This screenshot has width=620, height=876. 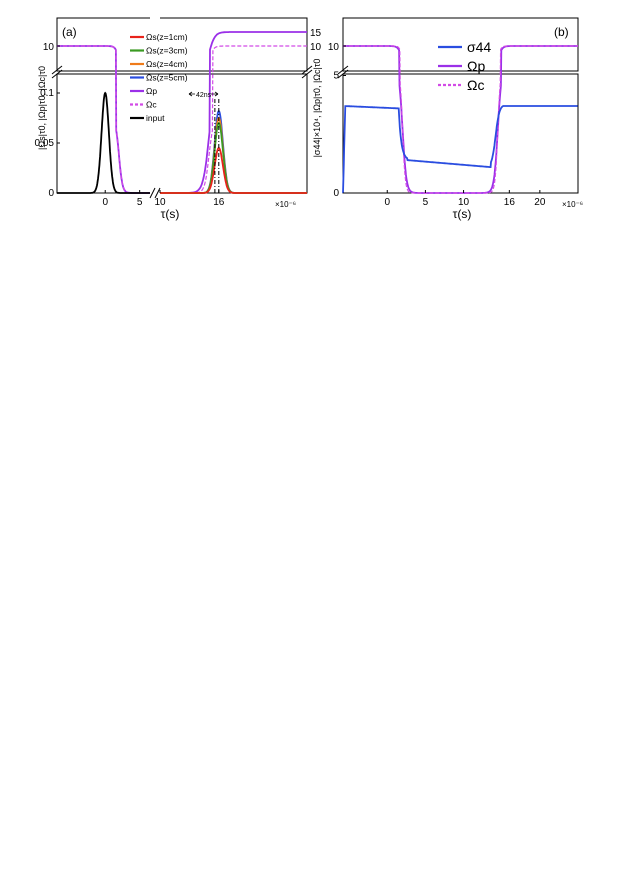 What do you see at coordinates (204, 95) in the screenshot?
I see `annotation-42ns: 42ns` at bounding box center [204, 95].